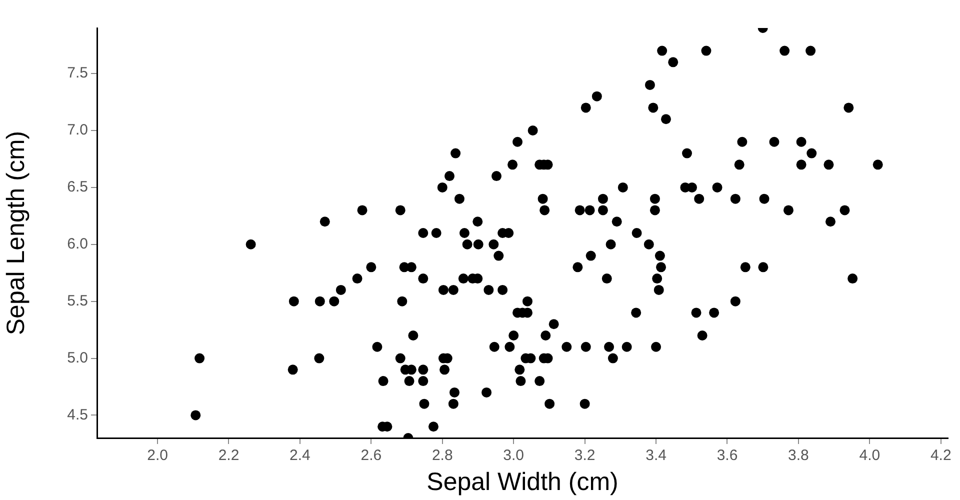 This screenshot has height=500, width=960. I want to click on x-tick-label: 3.4, so click(656, 455).